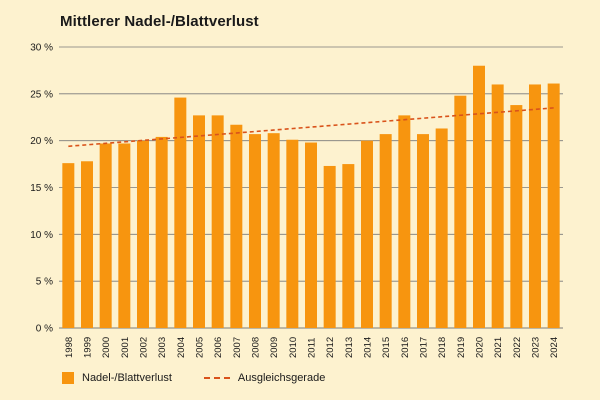  I want to click on legend: Nadel-/Blattverlust Ausgleichsgerade, so click(209, 378).